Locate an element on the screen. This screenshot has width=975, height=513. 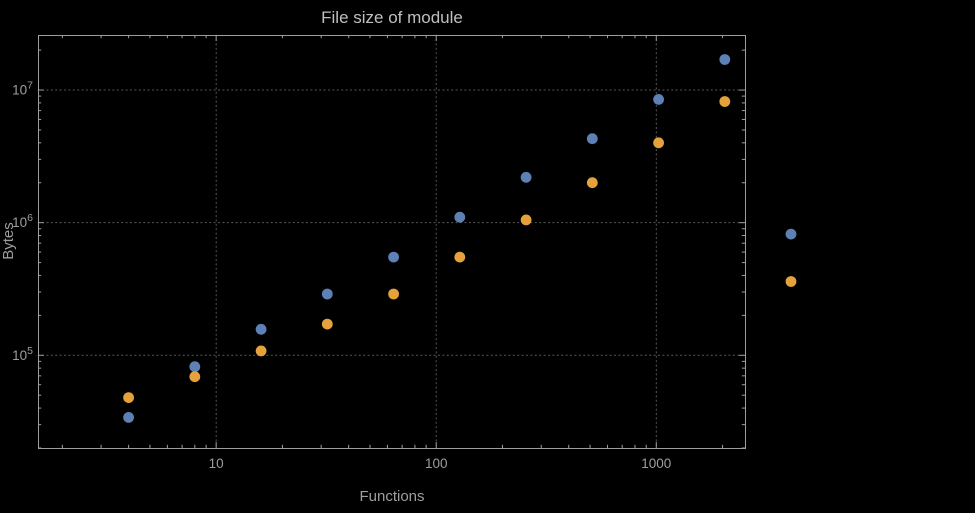
y-tick-label: 10⁷ is located at coordinates (22, 89).